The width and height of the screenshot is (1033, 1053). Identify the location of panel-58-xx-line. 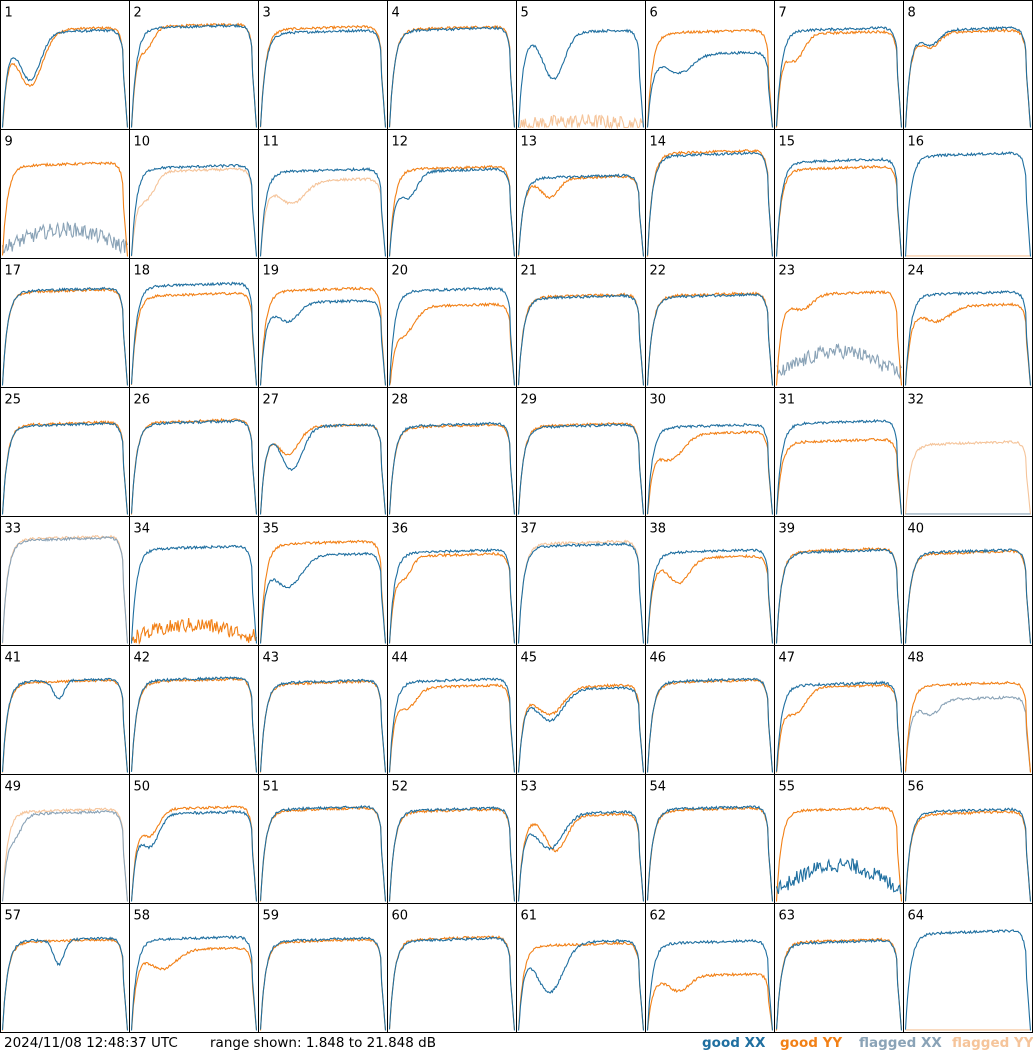
(194, 983).